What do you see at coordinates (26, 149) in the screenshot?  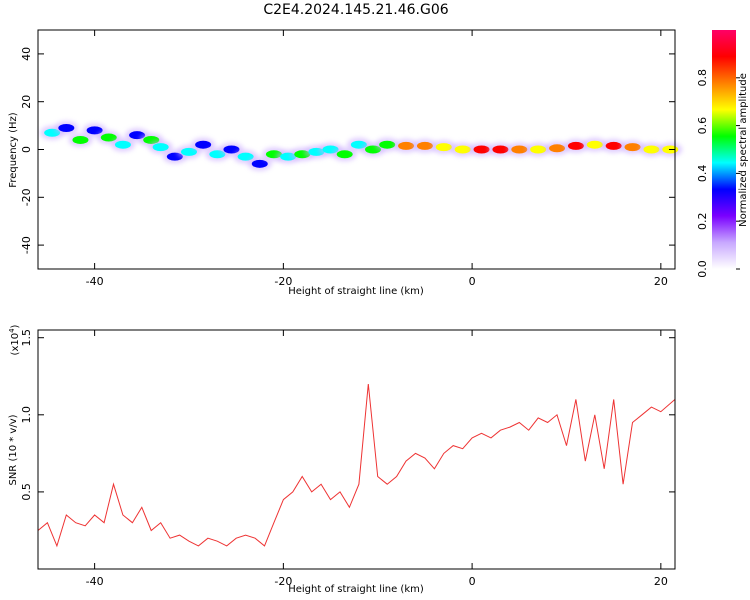 I see `y-tick-label-2: 0` at bounding box center [26, 149].